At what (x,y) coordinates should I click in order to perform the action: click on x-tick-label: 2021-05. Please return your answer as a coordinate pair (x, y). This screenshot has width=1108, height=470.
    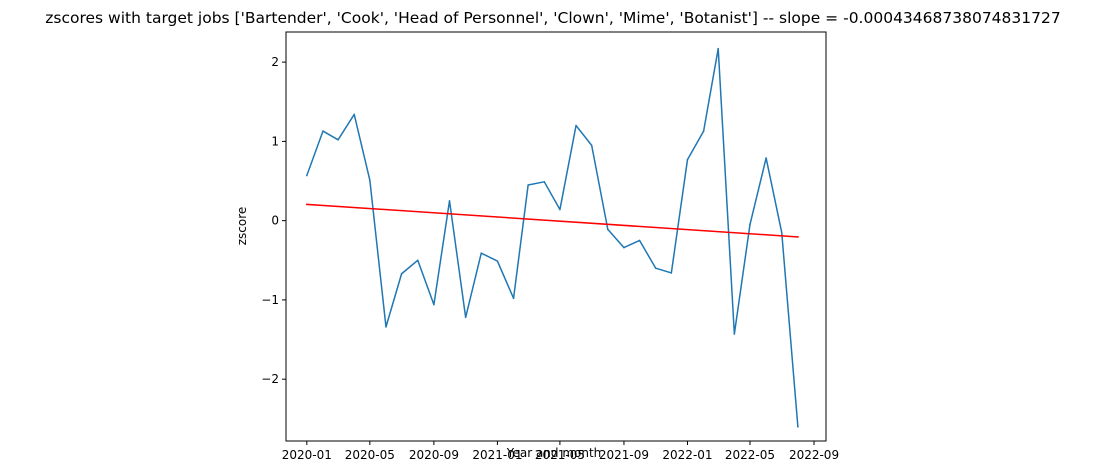
    Looking at the image, I should click on (560, 455).